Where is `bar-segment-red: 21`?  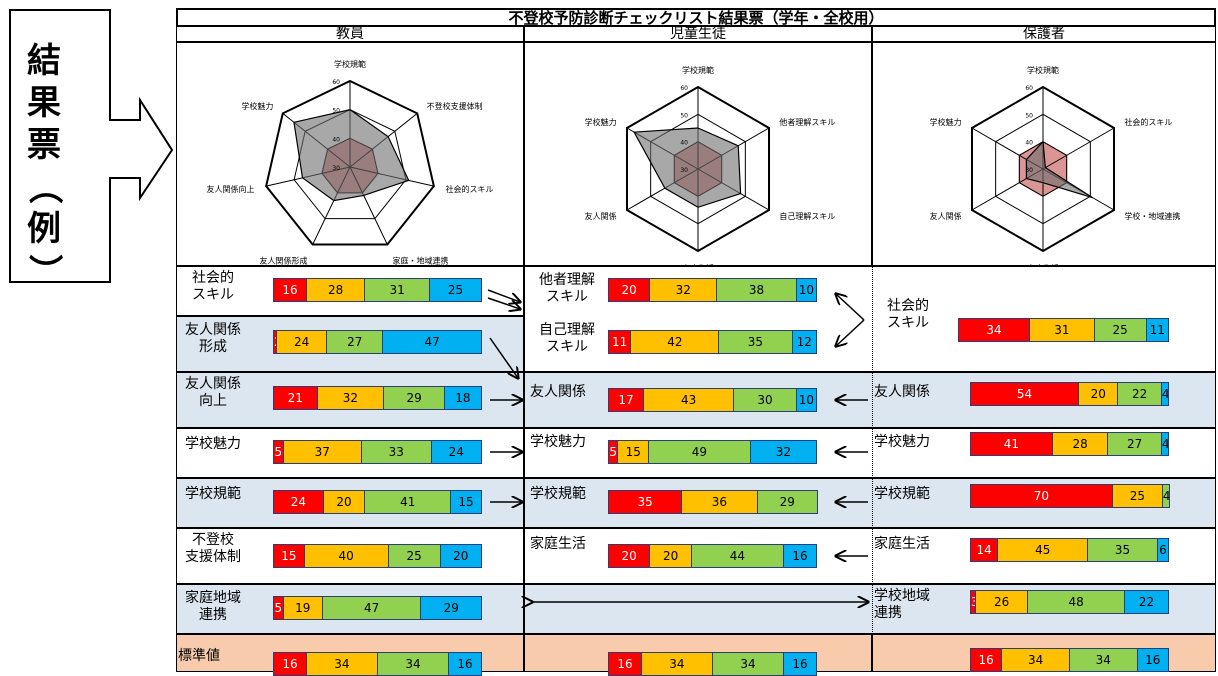
bar-segment-red: 21 is located at coordinates (295, 398).